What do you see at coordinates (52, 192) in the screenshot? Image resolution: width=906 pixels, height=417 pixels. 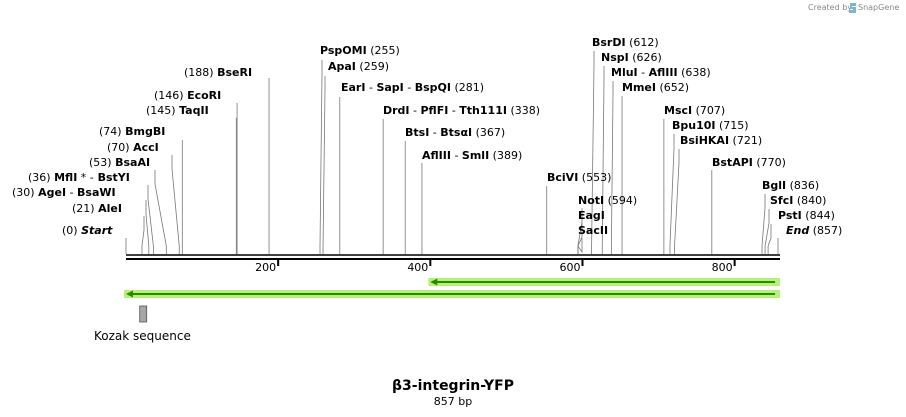 I see `enzyme-name: AgeI` at bounding box center [52, 192].